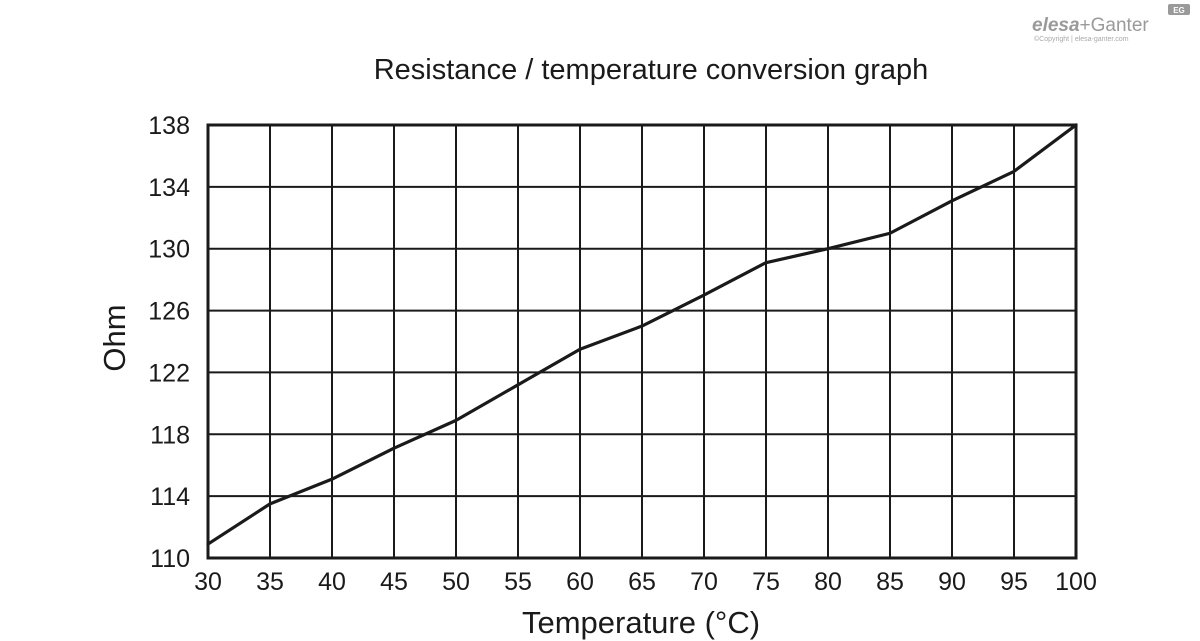 Image resolution: width=1200 pixels, height=641 pixels. I want to click on x-tick-label: 70, so click(704, 582).